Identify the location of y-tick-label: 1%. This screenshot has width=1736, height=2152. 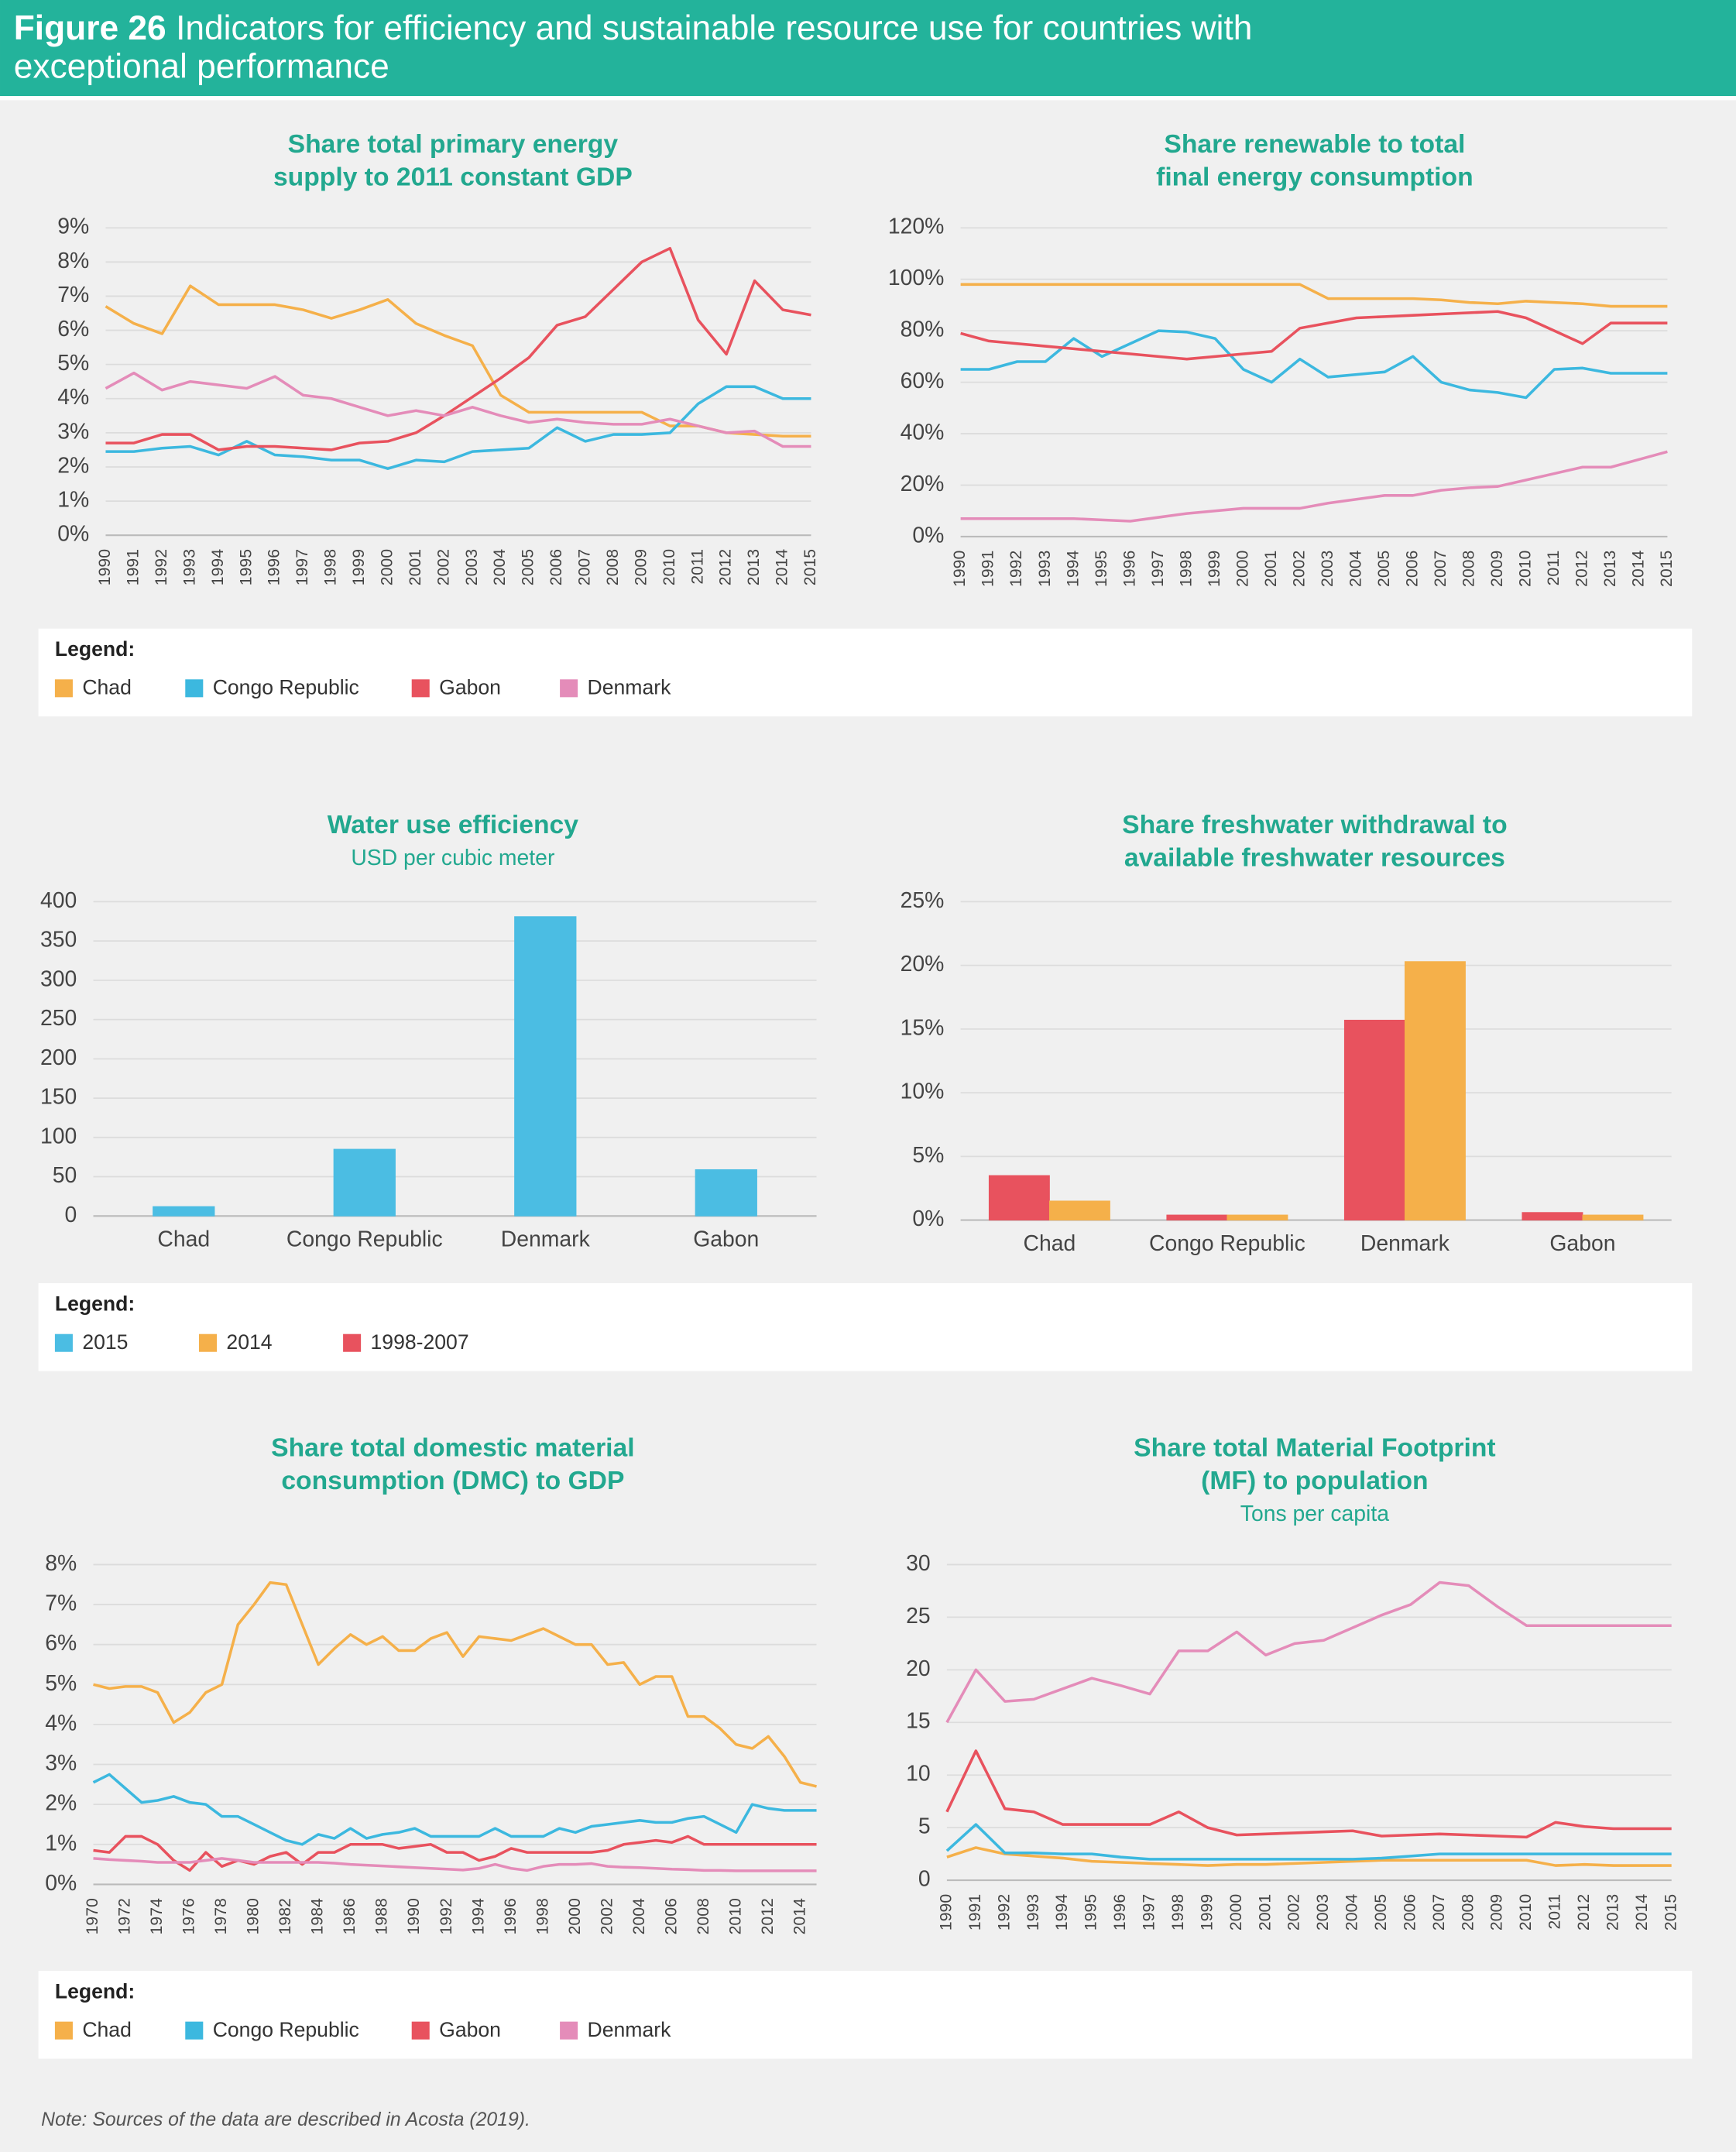
(73, 500).